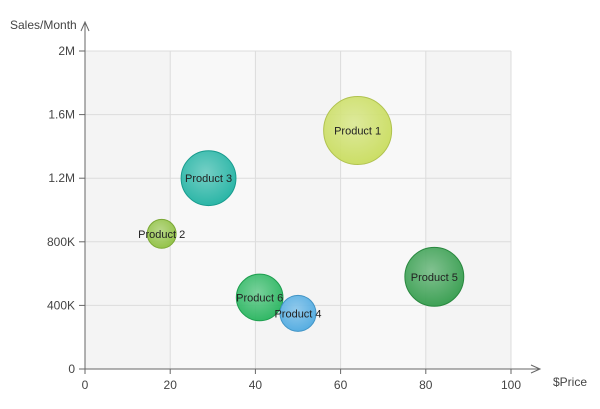  Describe the element at coordinates (426, 385) in the screenshot. I see `x-tick-label: 80` at that location.